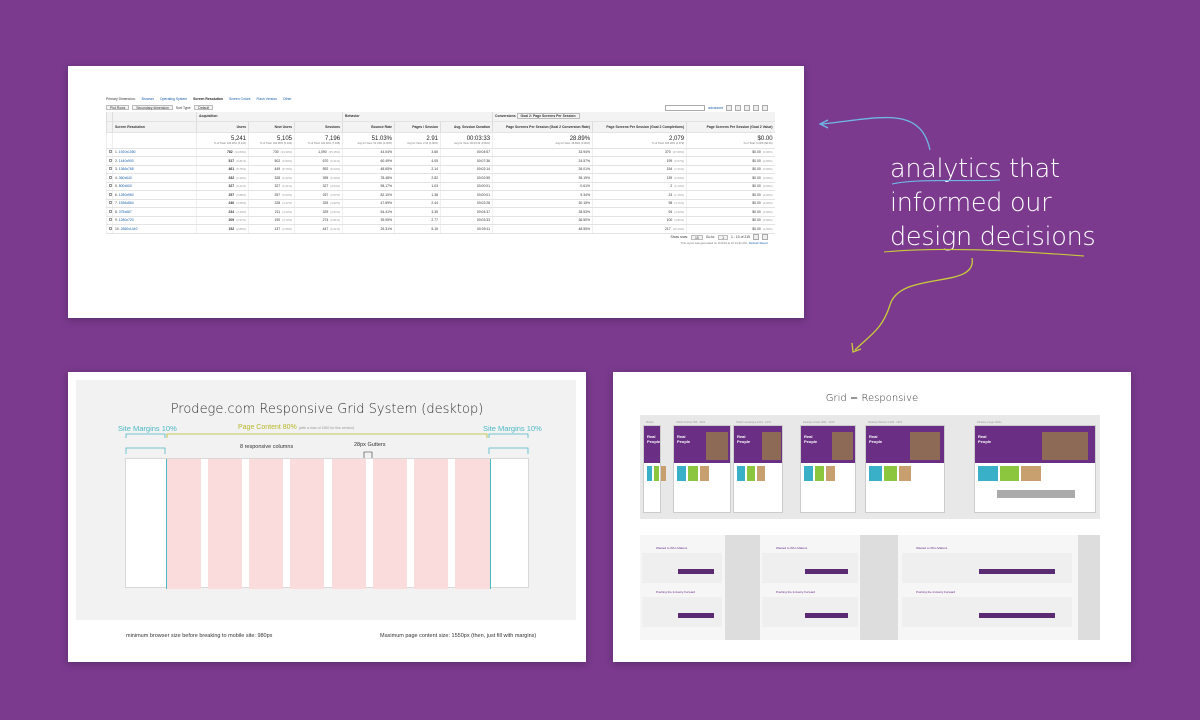  Describe the element at coordinates (271, 212) in the screenshot. I see `table-cell: 211 (4.13%)` at that location.